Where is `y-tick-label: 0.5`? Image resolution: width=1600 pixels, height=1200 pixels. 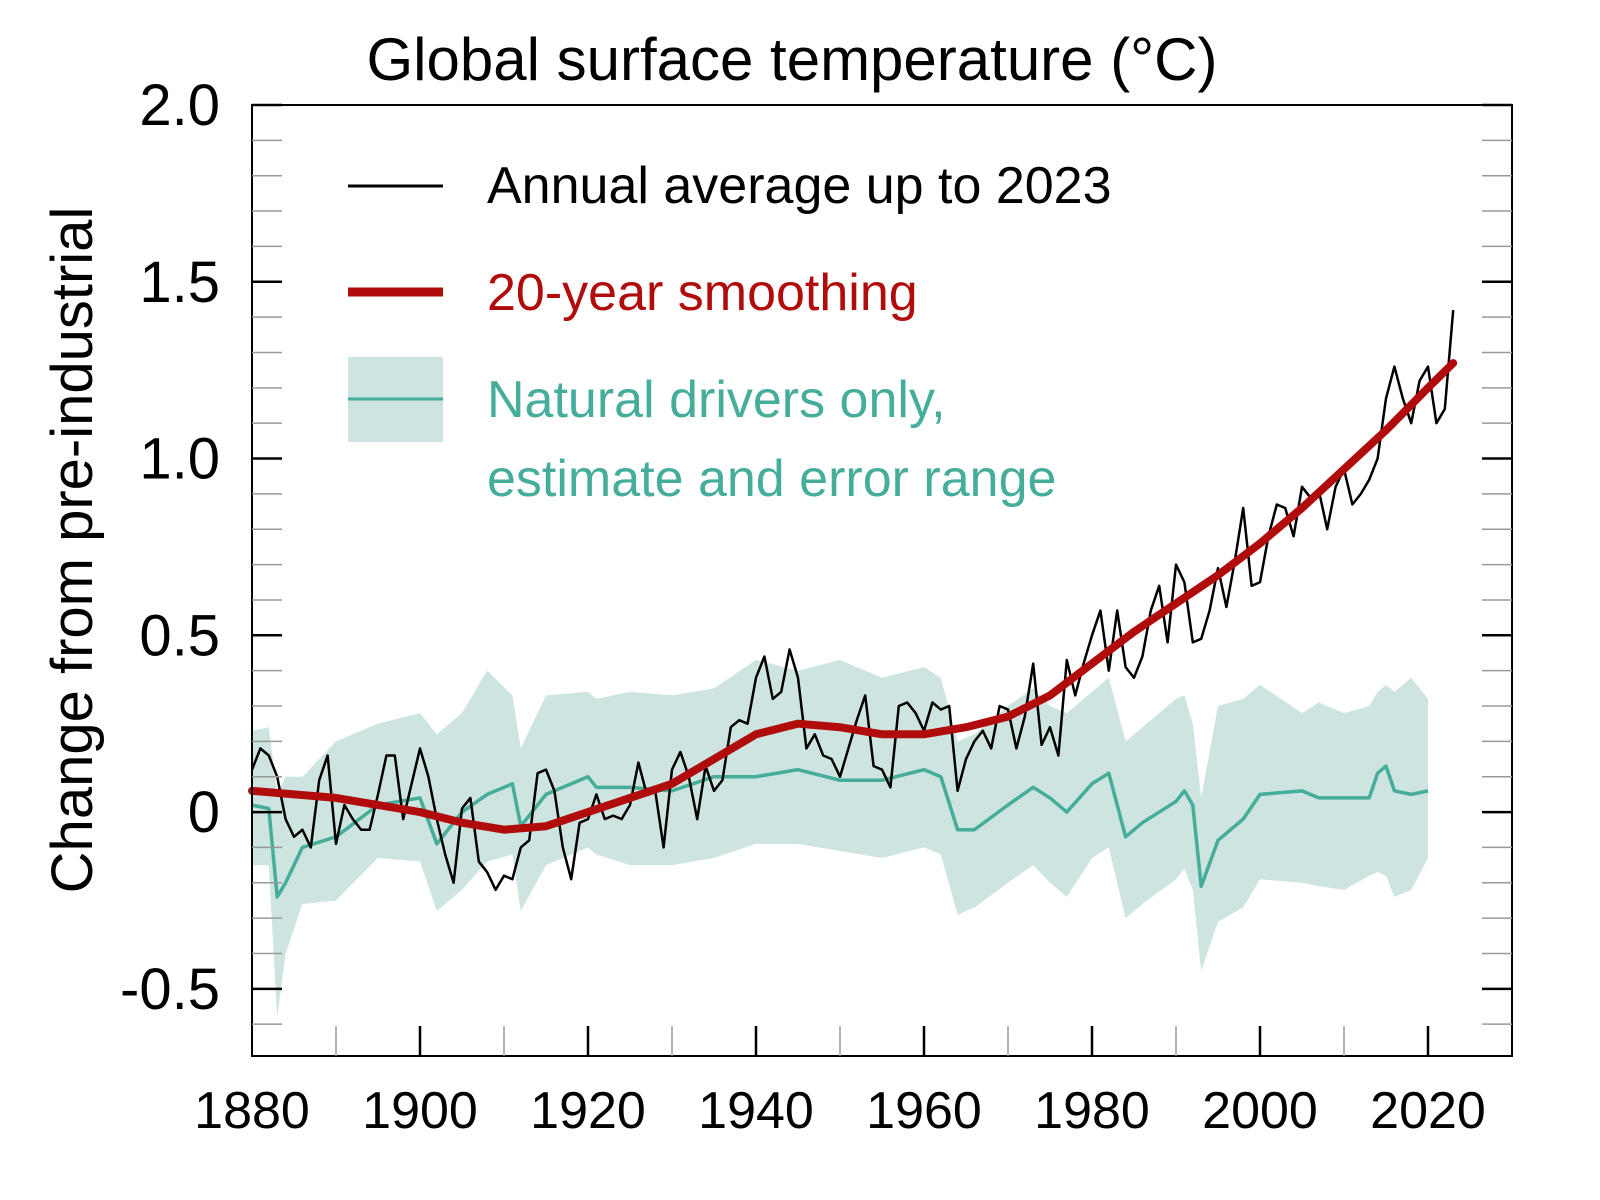
y-tick-label: 0.5 is located at coordinates (179, 635).